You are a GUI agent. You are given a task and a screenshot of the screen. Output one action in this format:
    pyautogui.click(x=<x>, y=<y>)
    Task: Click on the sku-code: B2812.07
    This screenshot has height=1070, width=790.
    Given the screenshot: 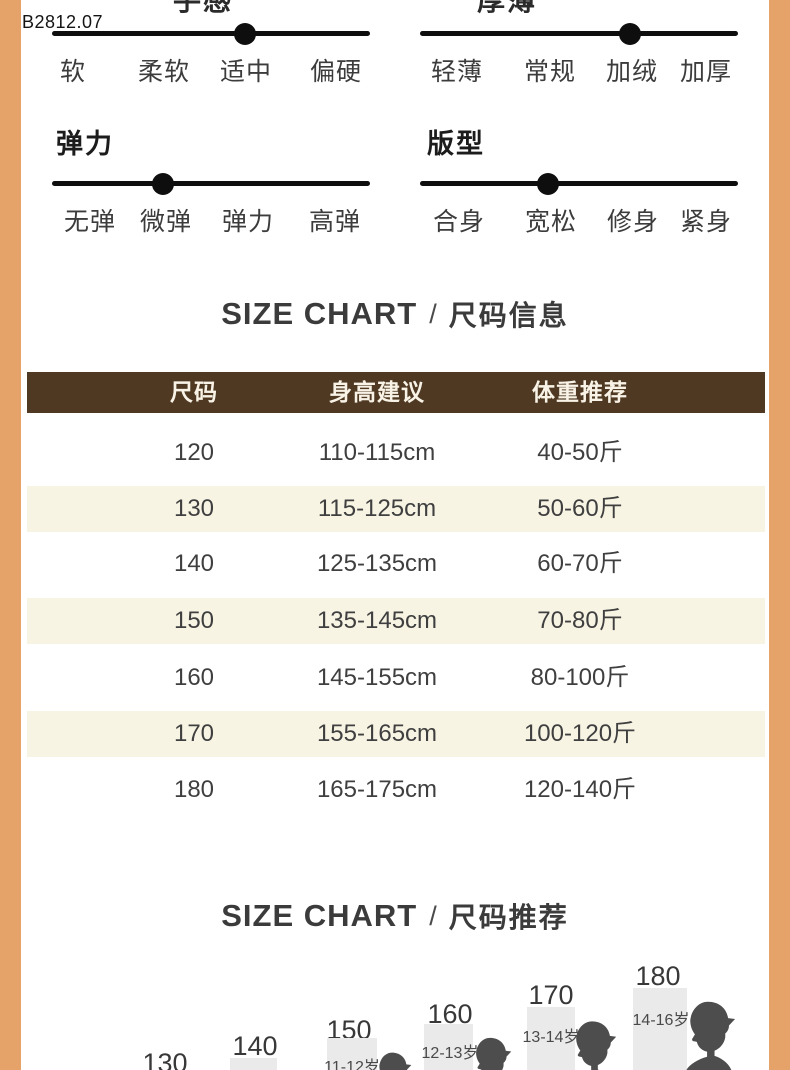 What is the action you would take?
    pyautogui.click(x=63, y=22)
    